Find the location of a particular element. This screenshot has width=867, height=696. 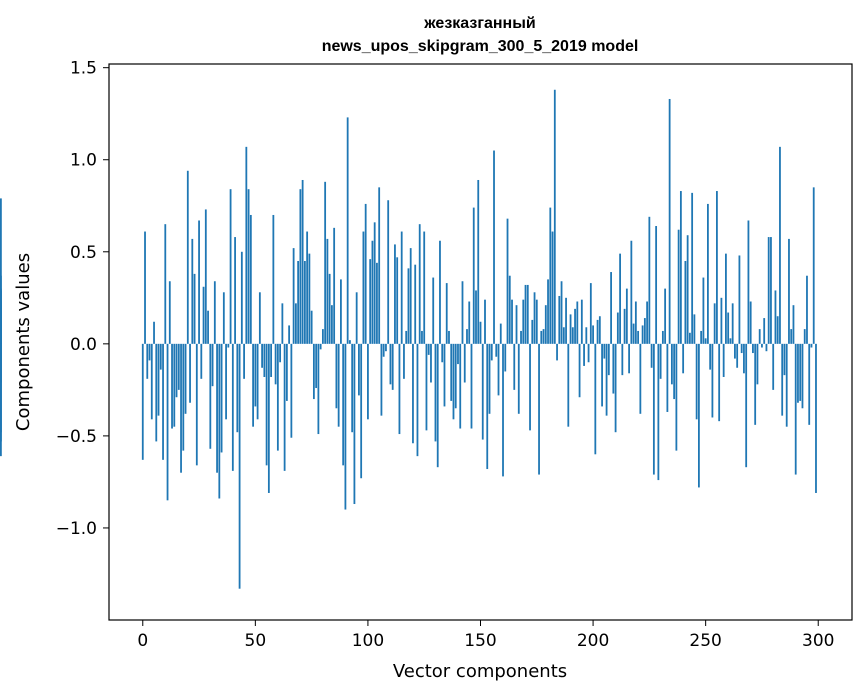

x-axis-label: Vector components is located at coordinates (480, 671).